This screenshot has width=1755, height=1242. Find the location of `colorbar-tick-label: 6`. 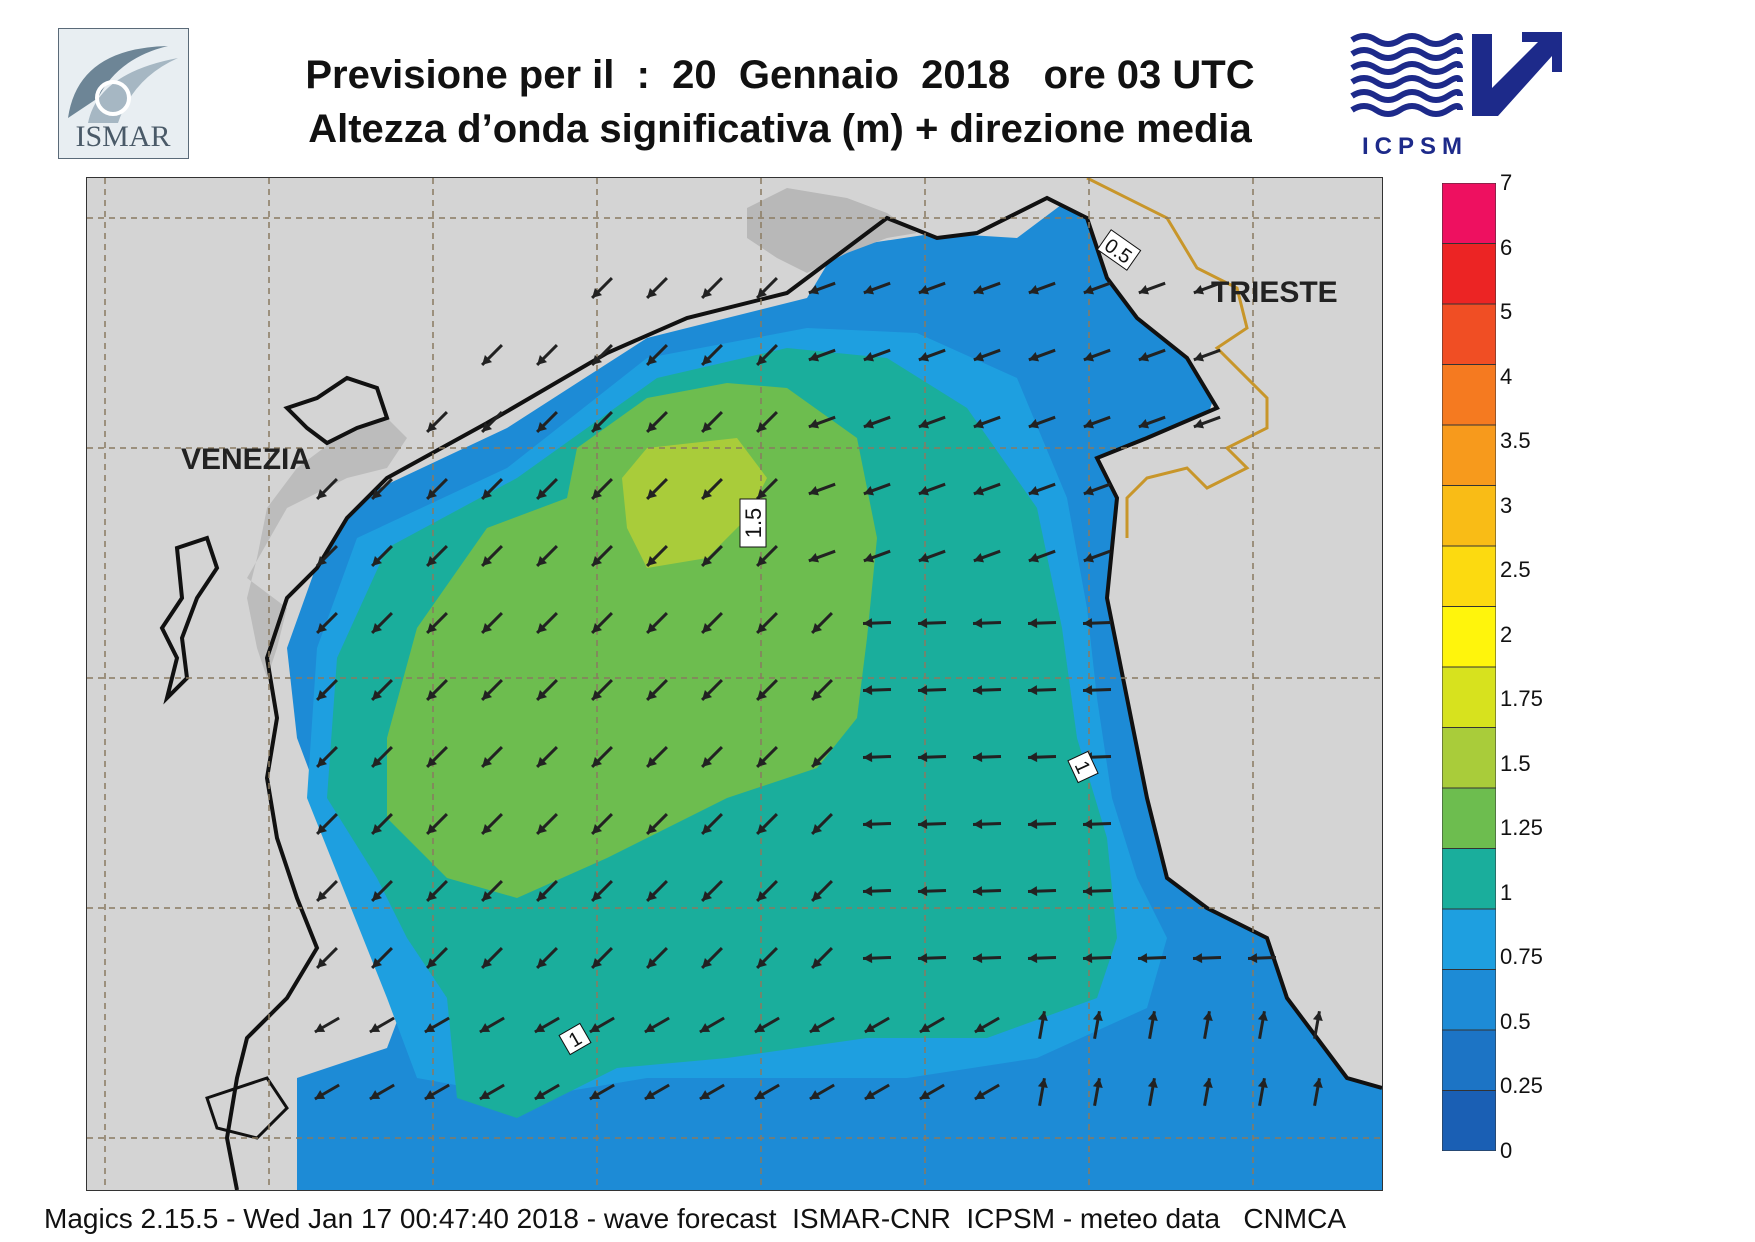

colorbar-tick-label: 6 is located at coordinates (1506, 247).